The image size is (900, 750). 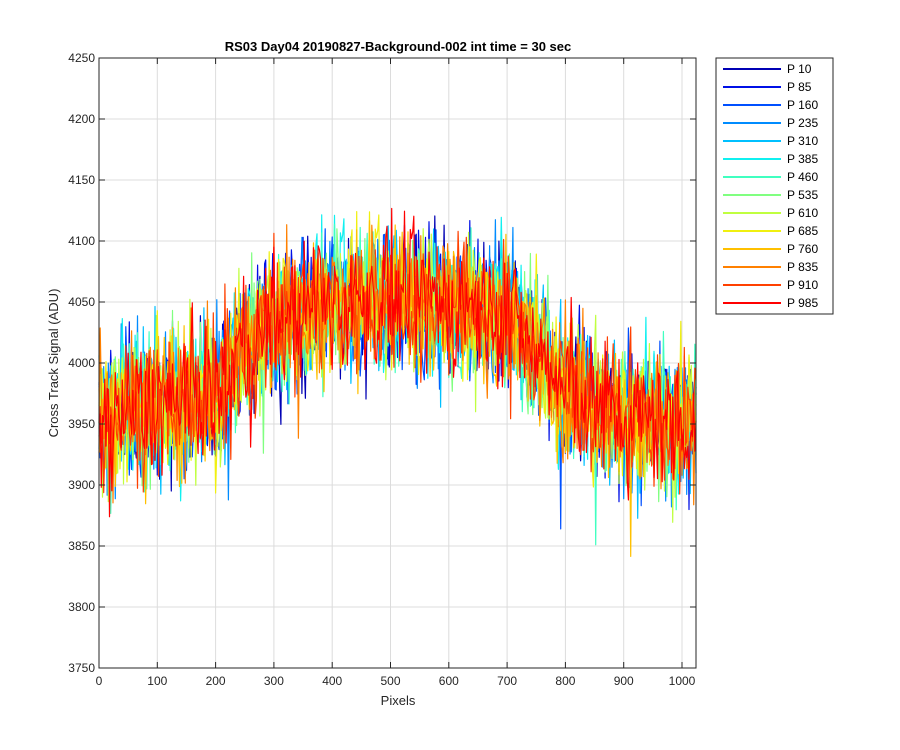 What do you see at coordinates (81, 363) in the screenshot?
I see `y-tick-label: 4000` at bounding box center [81, 363].